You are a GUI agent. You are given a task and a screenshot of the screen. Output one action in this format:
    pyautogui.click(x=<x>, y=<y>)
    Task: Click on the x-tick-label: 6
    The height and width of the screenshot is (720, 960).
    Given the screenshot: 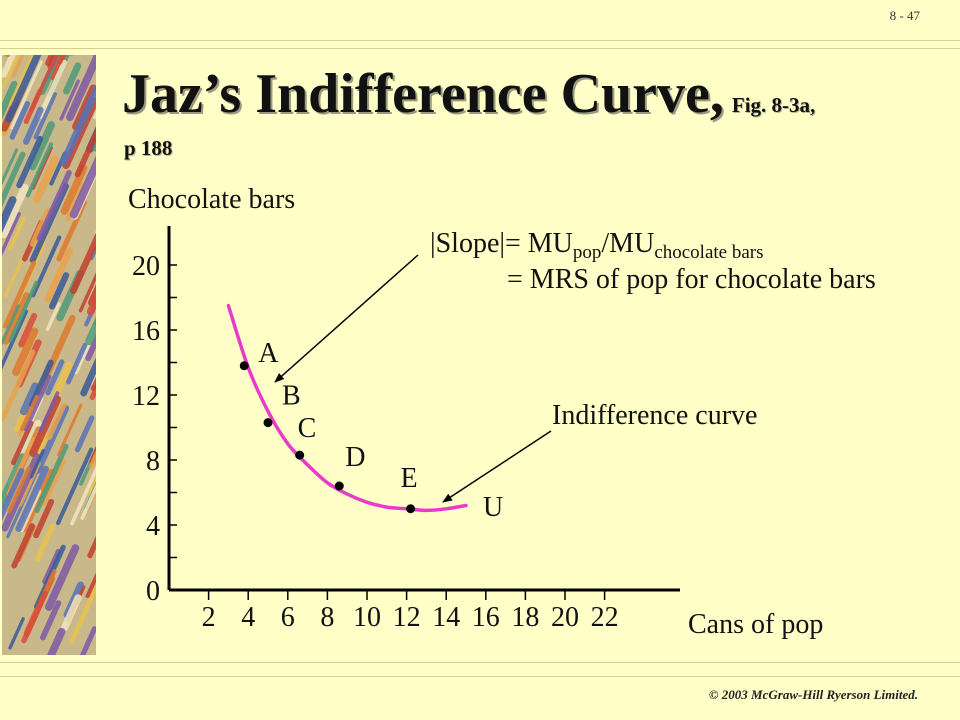 What is the action you would take?
    pyautogui.click(x=288, y=617)
    